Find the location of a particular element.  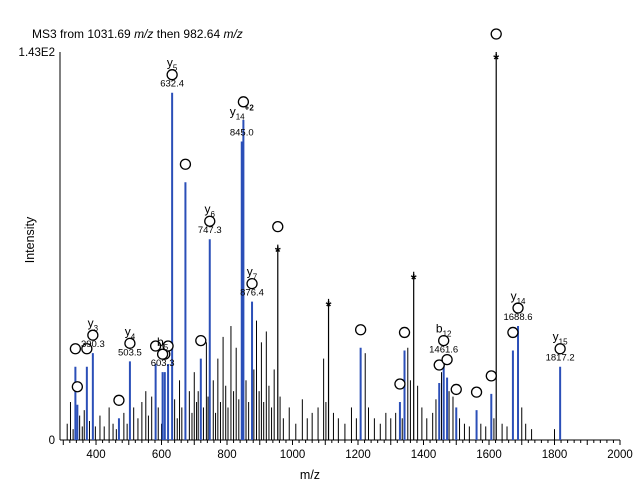

ion-label: y5 is located at coordinates (172, 64).